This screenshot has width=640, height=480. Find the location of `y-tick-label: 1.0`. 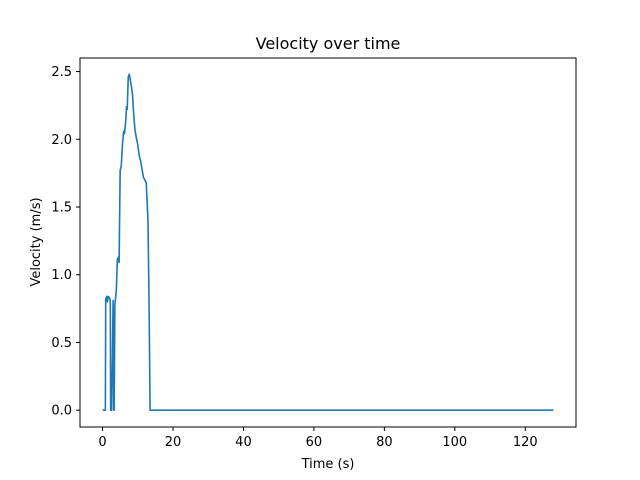

y-tick-label: 1.0 is located at coordinates (61, 275).